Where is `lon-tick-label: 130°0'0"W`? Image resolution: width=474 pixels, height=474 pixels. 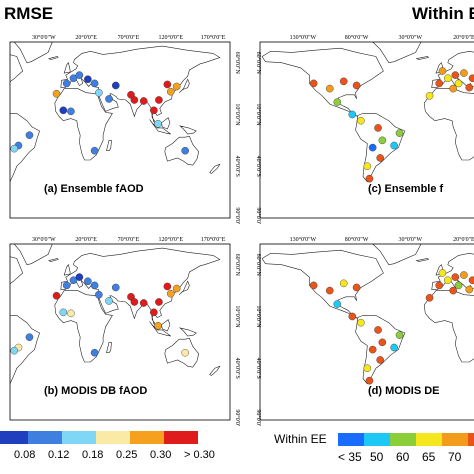
lon-tick-label: 130°0'0"W is located at coordinates (303, 239).